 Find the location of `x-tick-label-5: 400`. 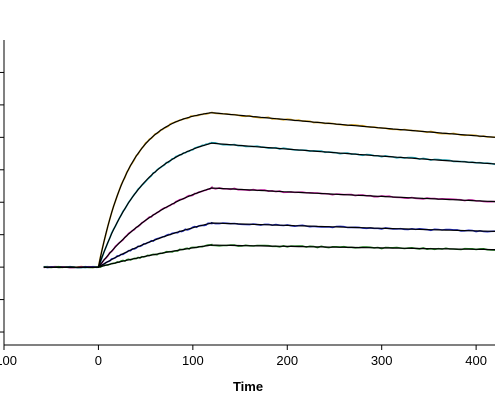

x-tick-label-5: 400 is located at coordinates (476, 360).